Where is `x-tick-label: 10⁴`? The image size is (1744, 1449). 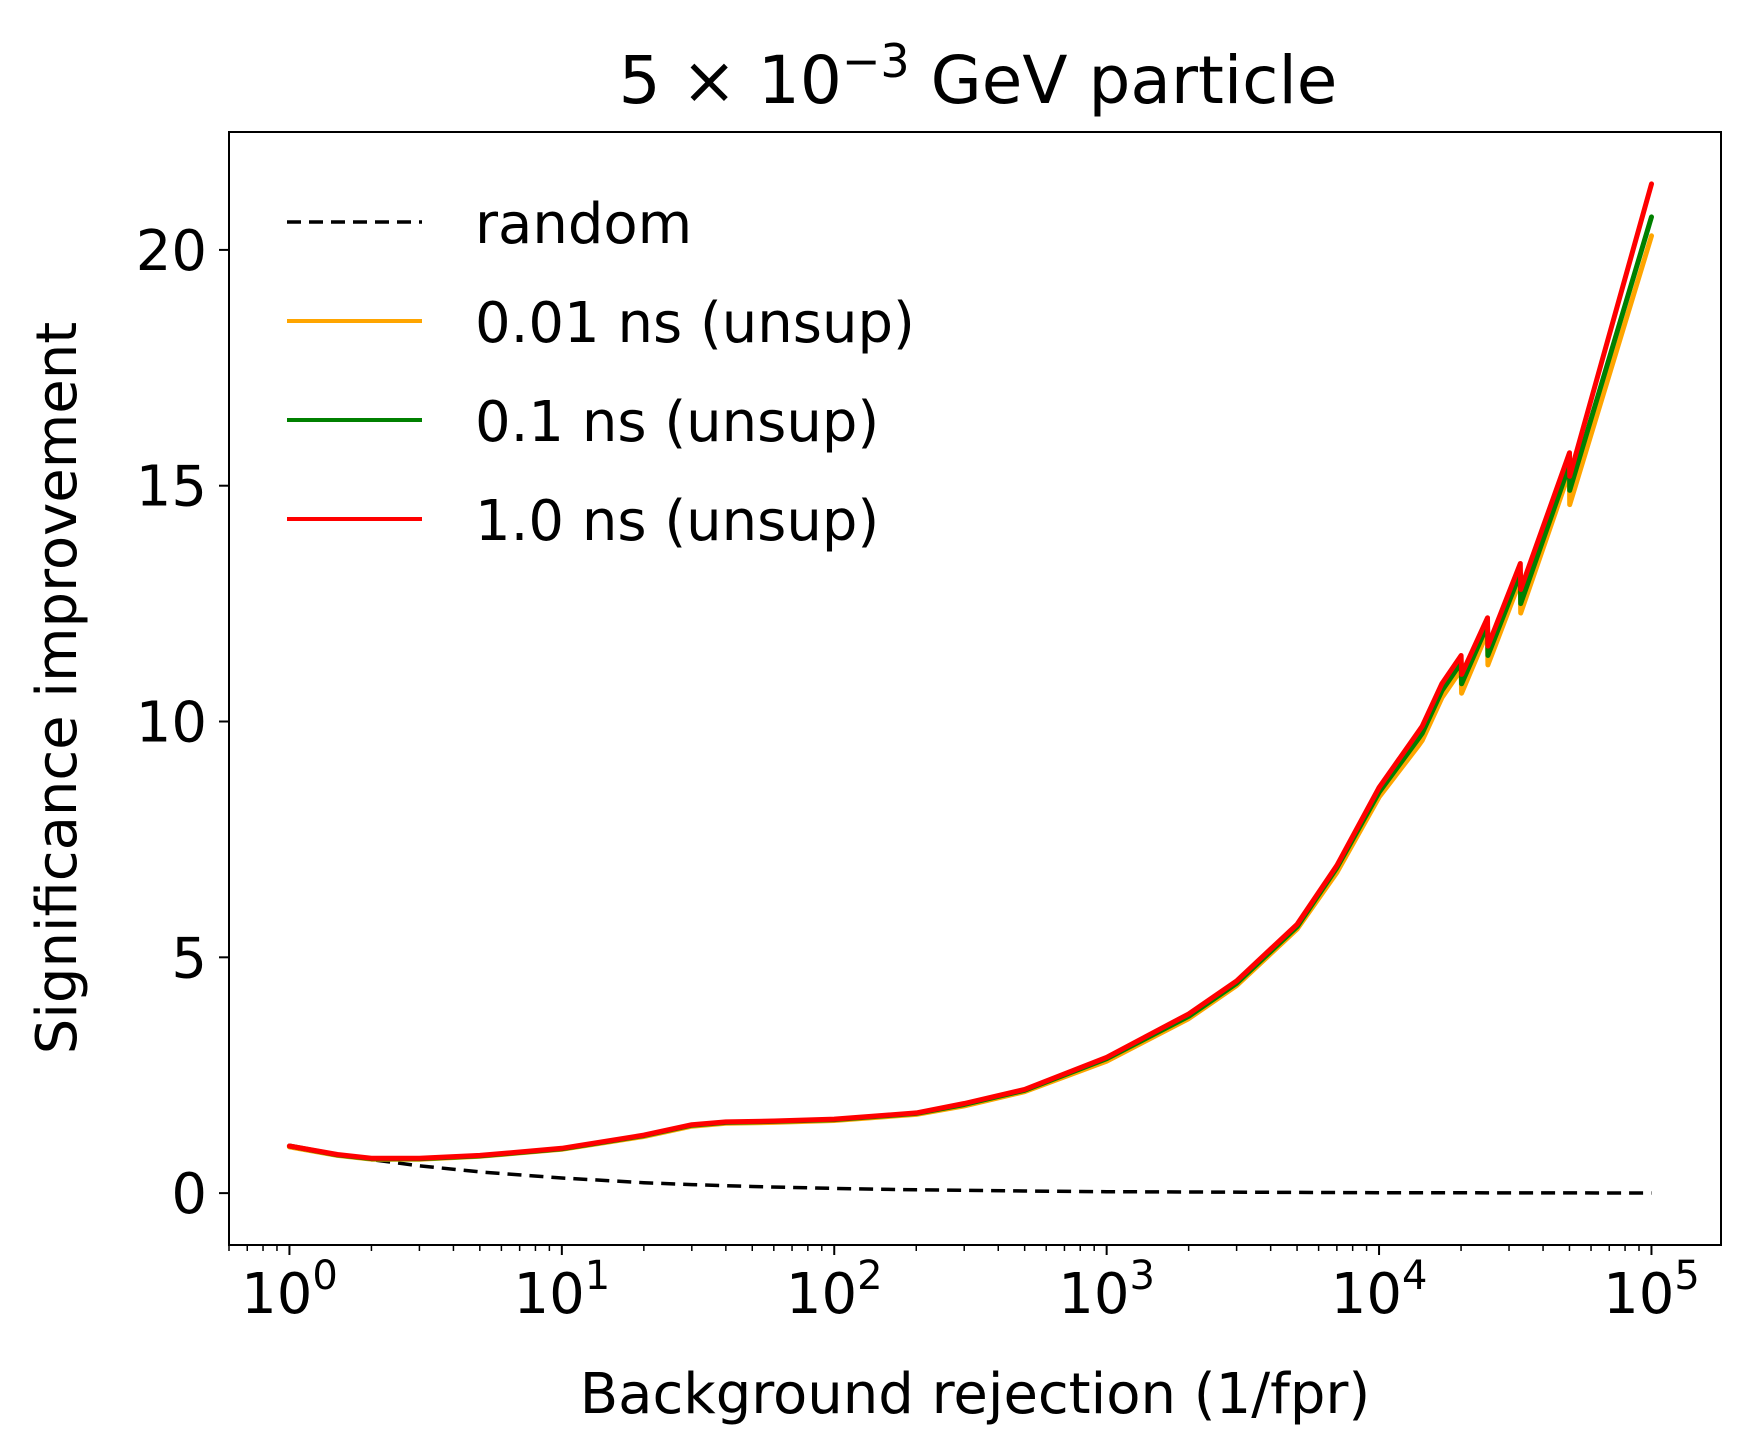
x-tick-label: 10⁴ is located at coordinates (1379, 1290).